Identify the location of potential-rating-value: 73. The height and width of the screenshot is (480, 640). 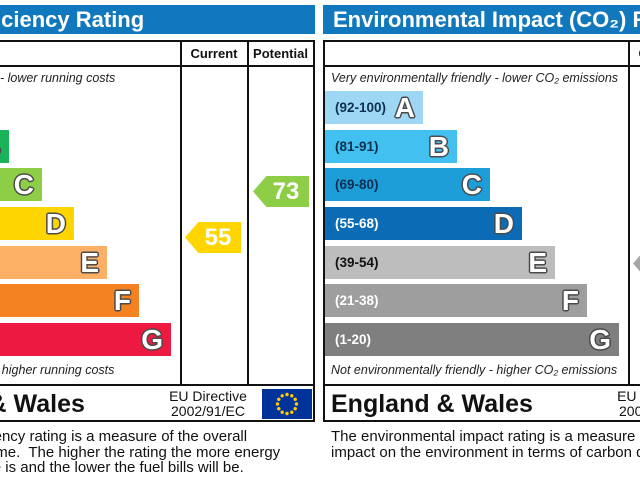
(286, 191).